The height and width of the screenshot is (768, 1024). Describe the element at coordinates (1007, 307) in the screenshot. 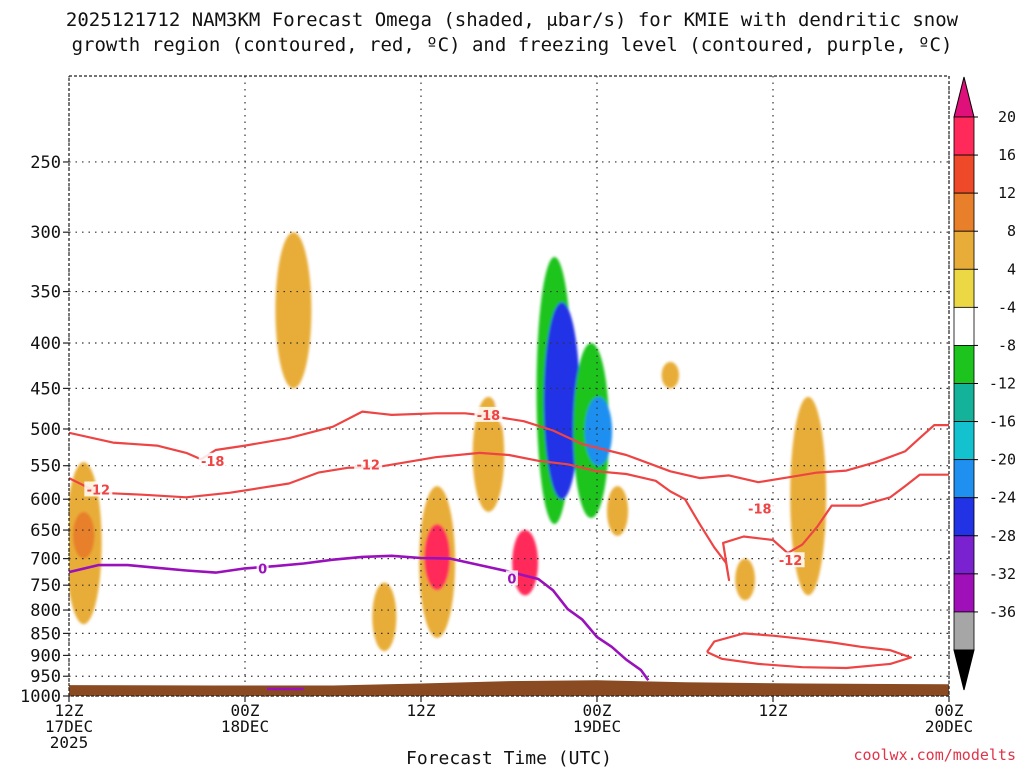

I see `colorbar-label: -4` at that location.